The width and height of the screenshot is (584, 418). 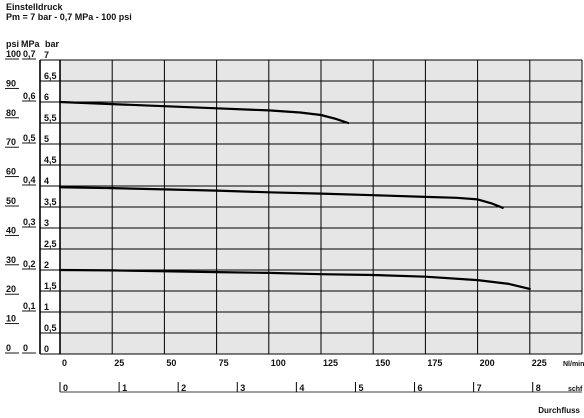 What do you see at coordinates (559, 410) in the screenshot?
I see `x-axis-title: Durchfluss` at bounding box center [559, 410].